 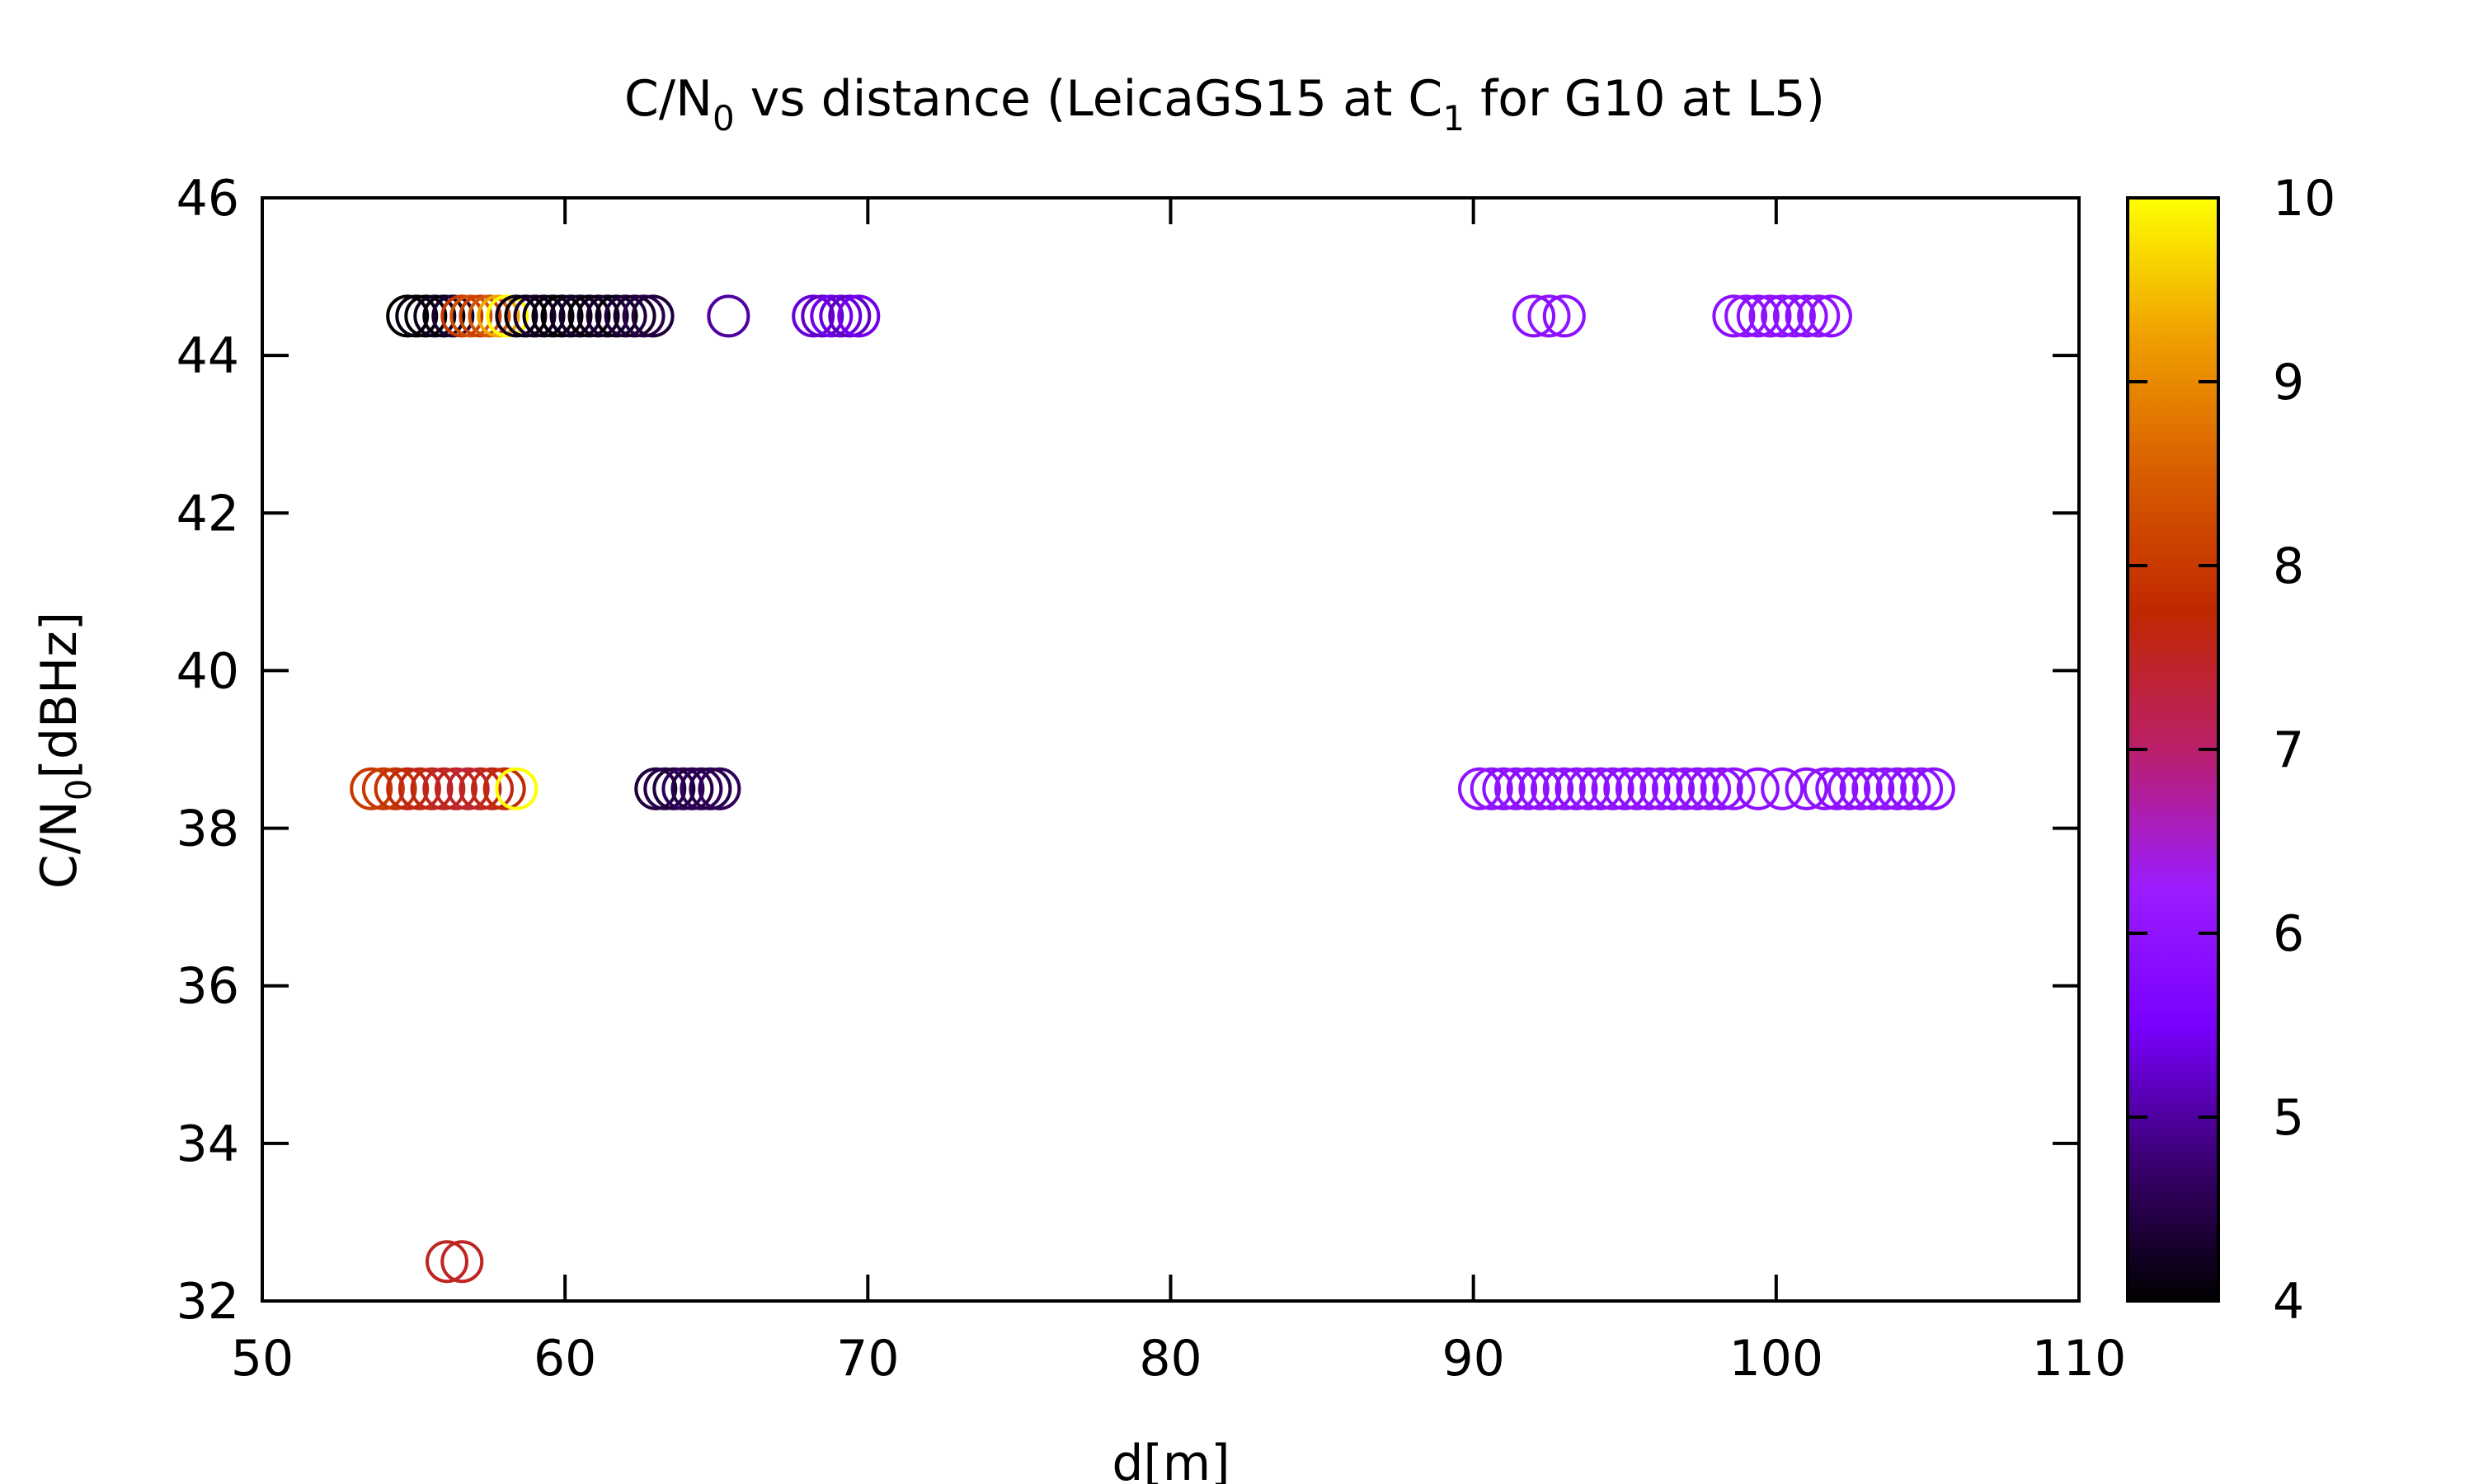 What do you see at coordinates (1171, 1459) in the screenshot?
I see `x-axis-label: d[m]` at bounding box center [1171, 1459].